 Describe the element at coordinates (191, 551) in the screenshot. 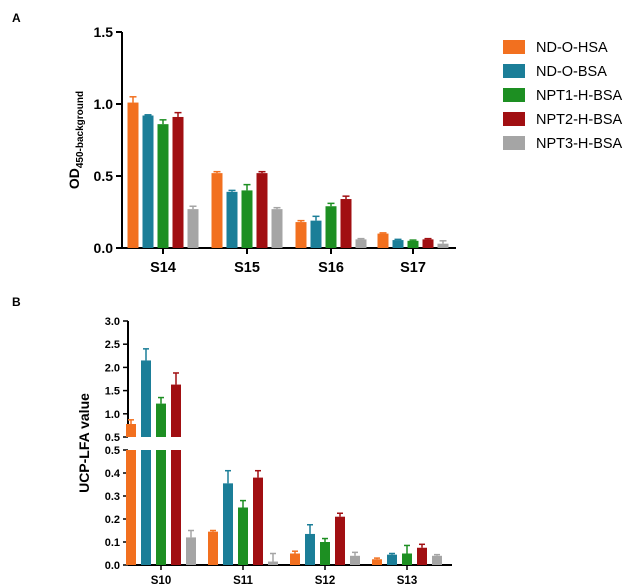

I see `bar-npt3-h-bsa-s10` at that location.